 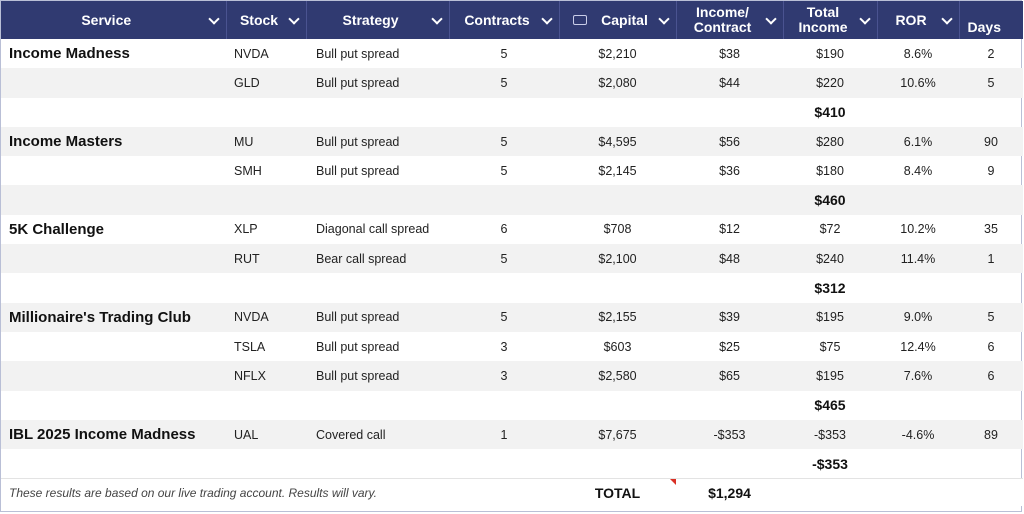 What do you see at coordinates (830, 141) in the screenshot?
I see `total-income-cell: $280` at bounding box center [830, 141].